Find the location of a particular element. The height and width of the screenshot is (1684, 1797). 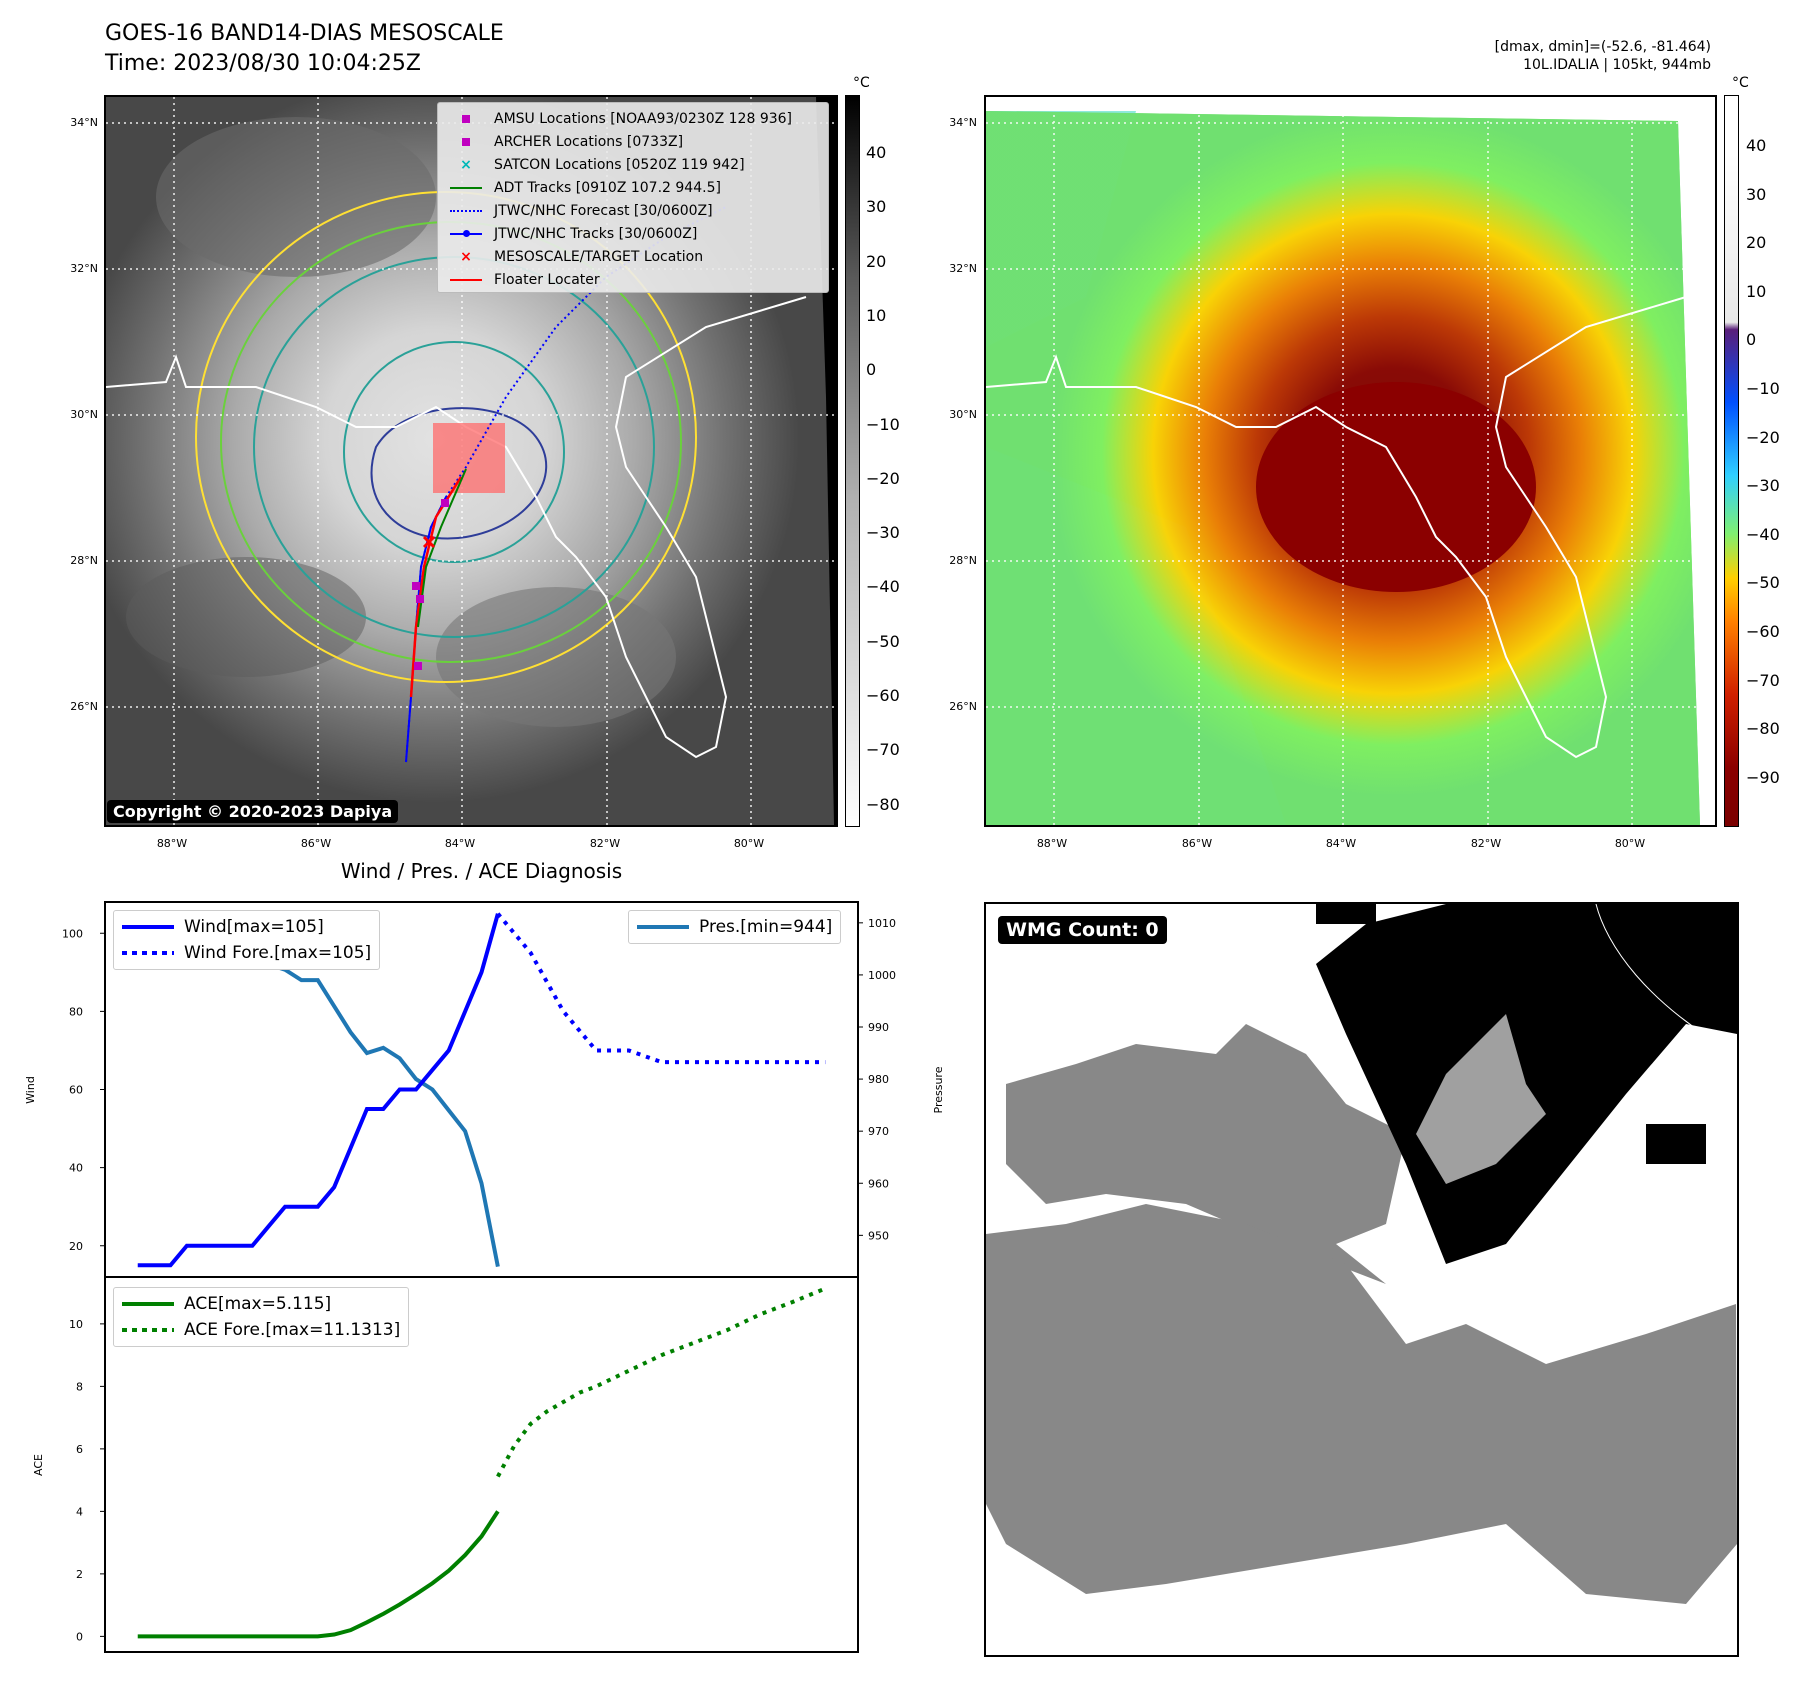

wind-tick-label: 100 is located at coordinates (72, 933).